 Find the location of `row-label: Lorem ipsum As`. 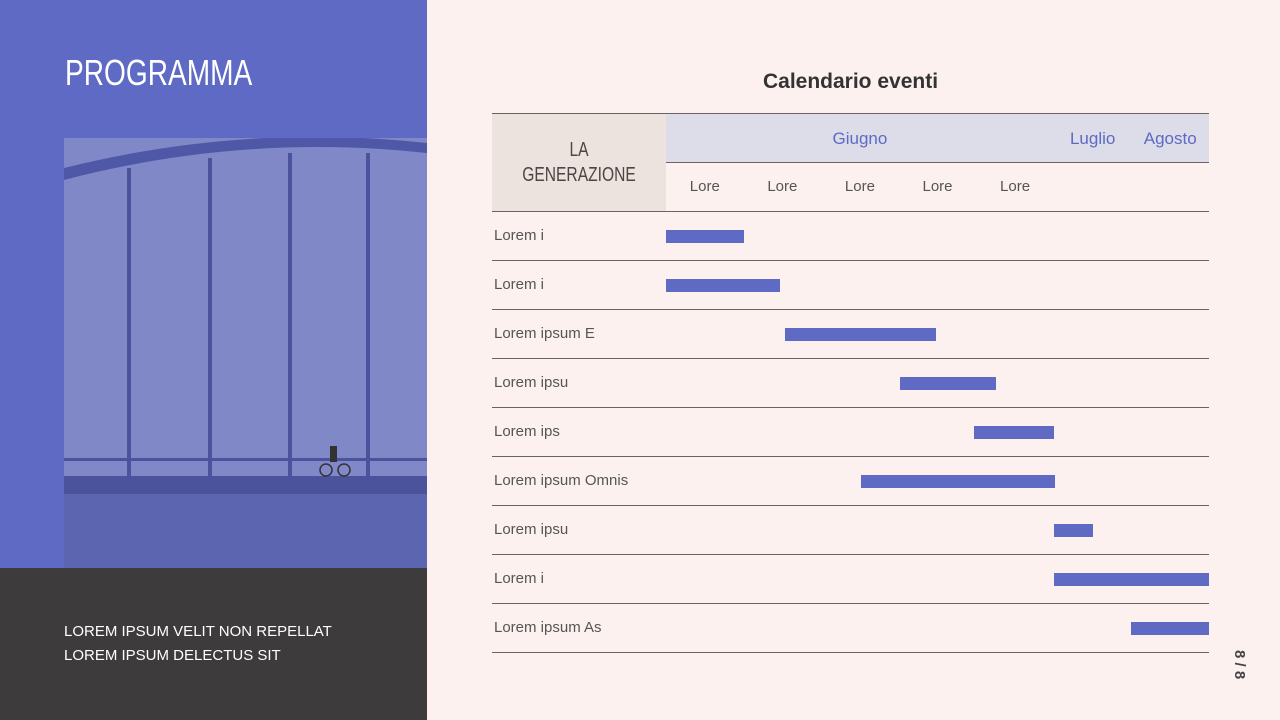

row-label: Lorem ipsum As is located at coordinates (548, 627).